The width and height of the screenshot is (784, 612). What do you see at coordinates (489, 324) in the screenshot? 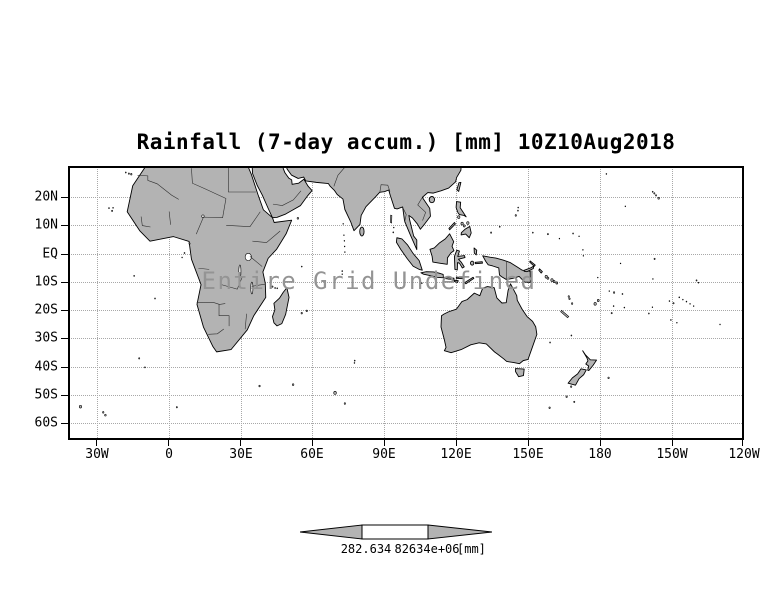
I see `landmass-australia` at bounding box center [489, 324].